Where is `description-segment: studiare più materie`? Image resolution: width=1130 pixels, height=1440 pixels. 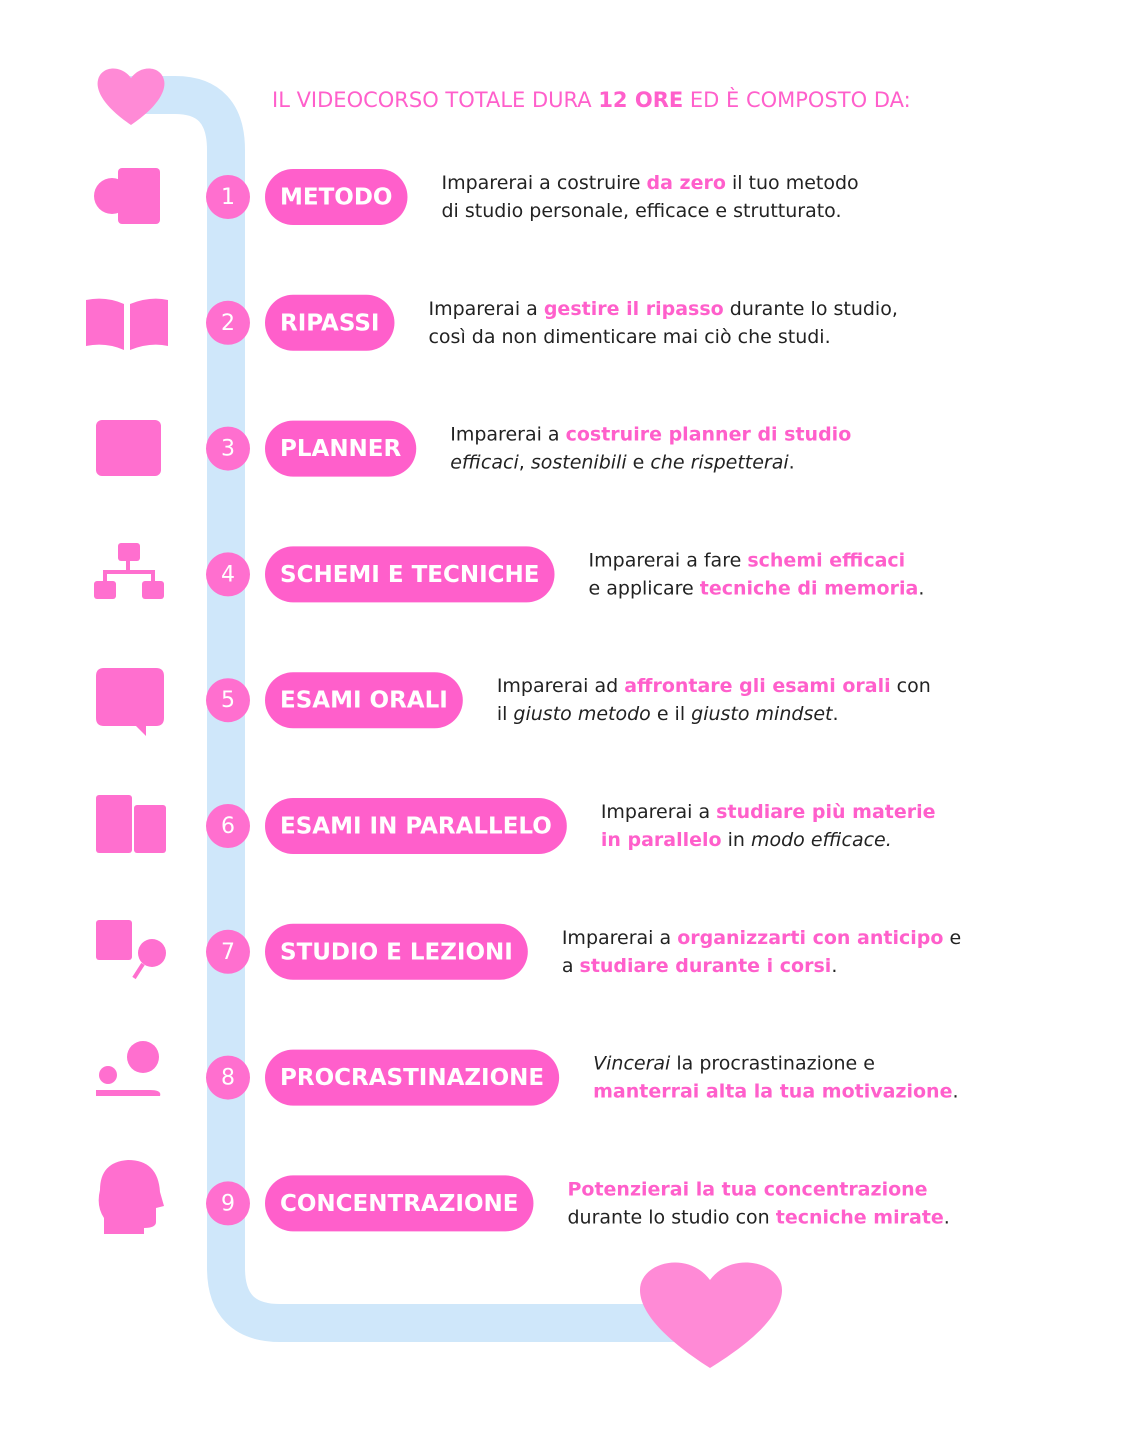 description-segment: studiare più materie is located at coordinates (825, 812).